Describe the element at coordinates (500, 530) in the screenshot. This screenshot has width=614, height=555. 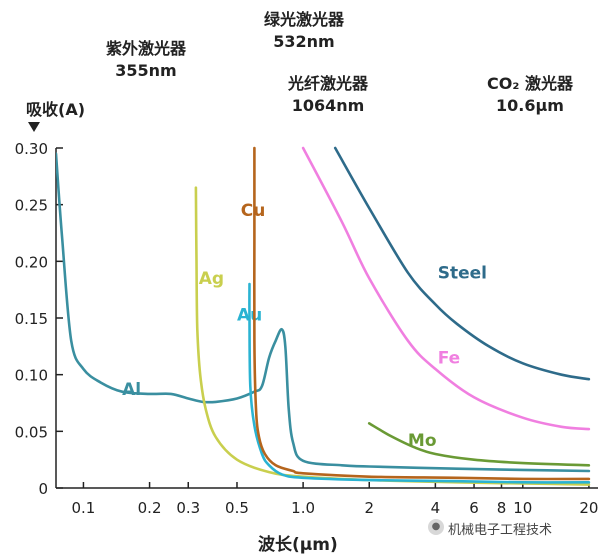
I see `watermark: 机械电子工程技术` at that location.